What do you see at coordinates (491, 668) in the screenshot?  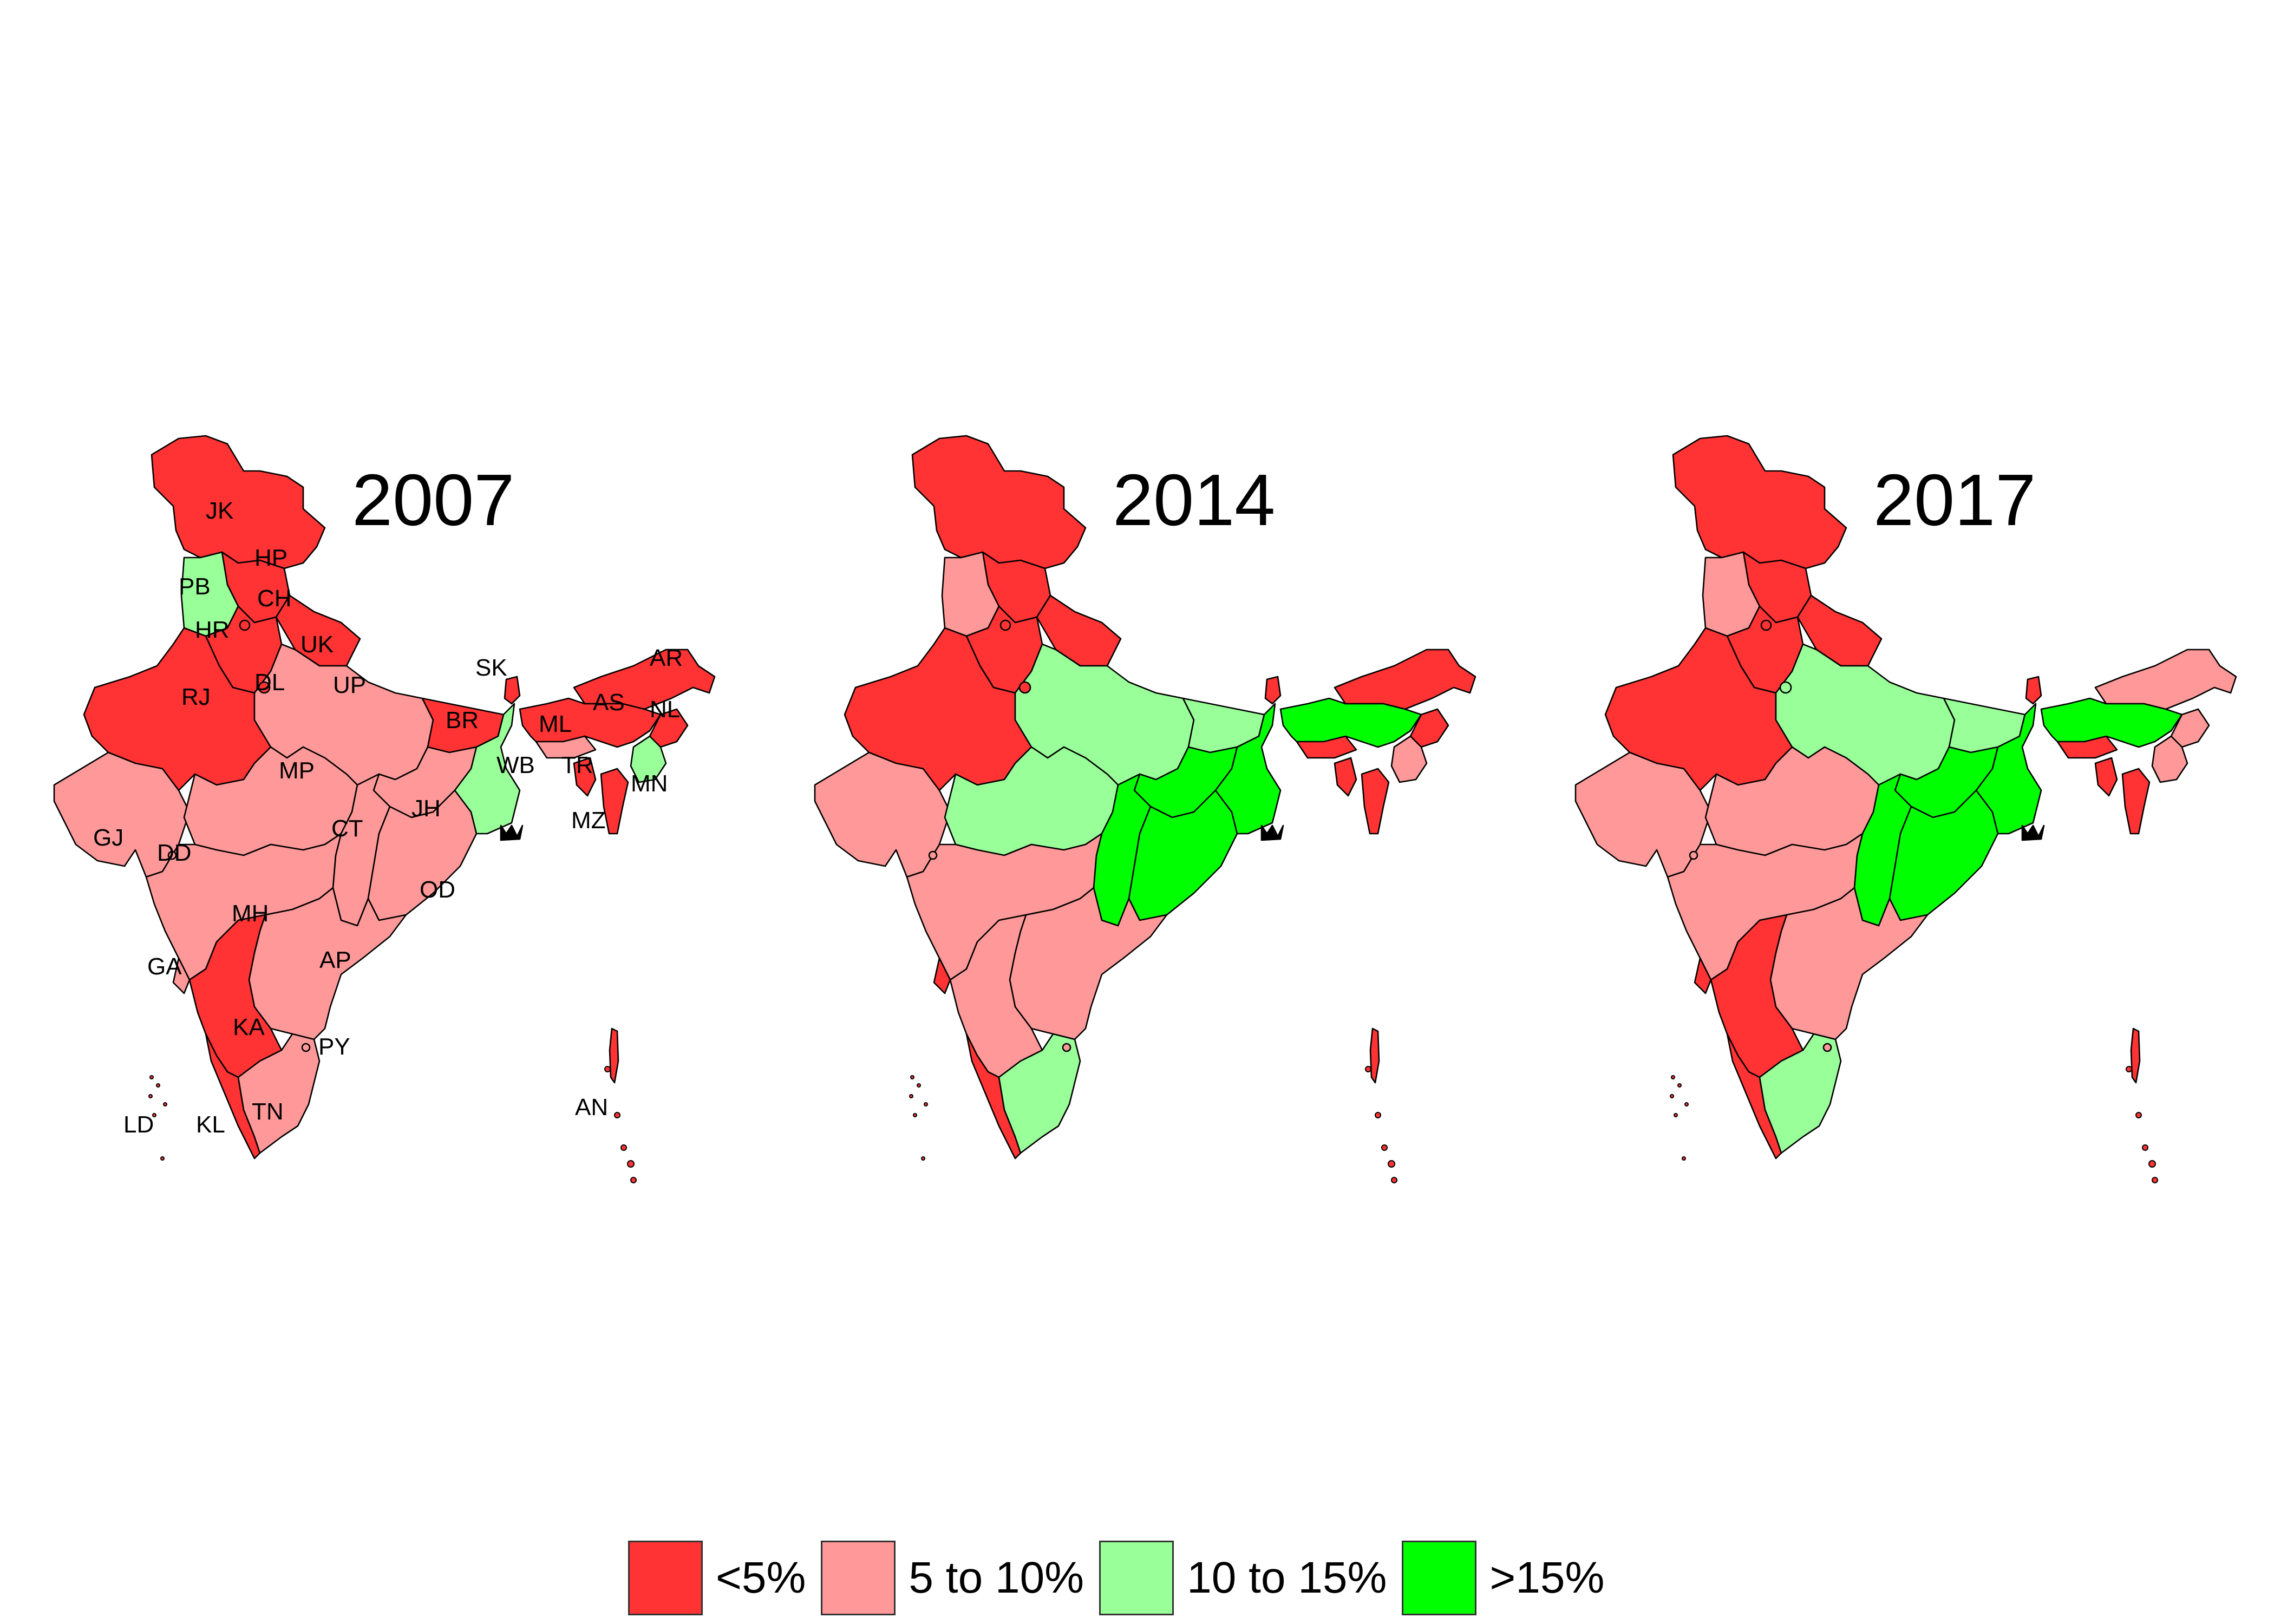 I see `state-label-sk: SK` at bounding box center [491, 668].